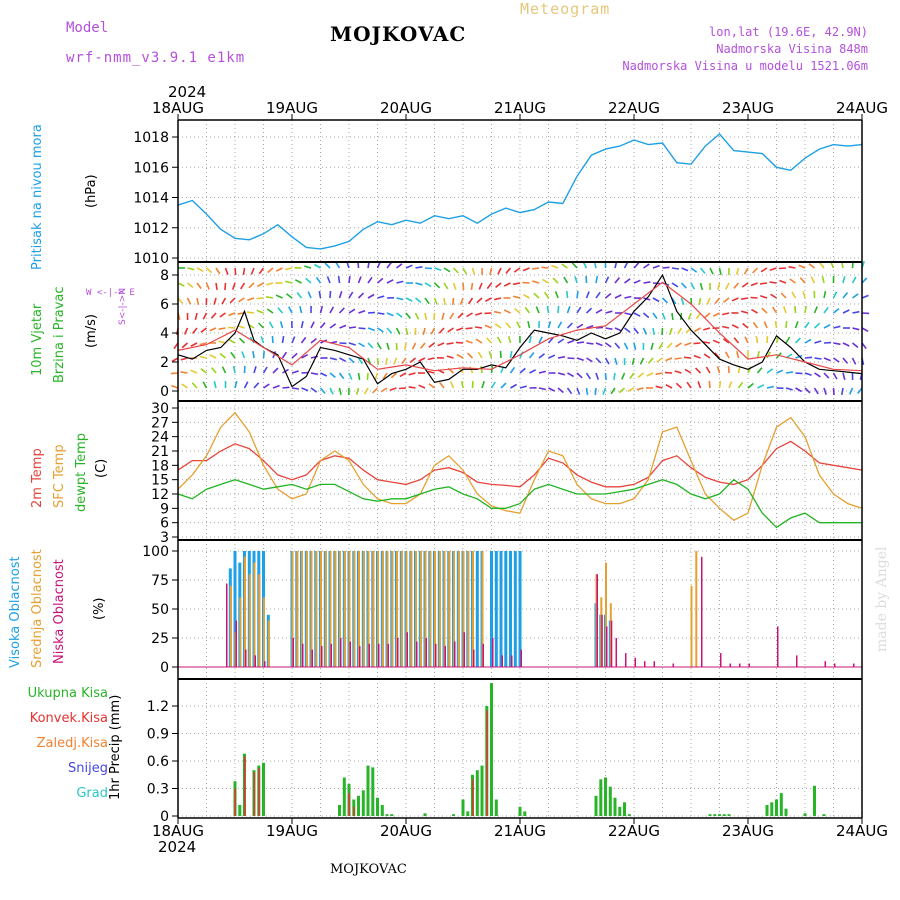  What do you see at coordinates (151, 138) in the screenshot?
I see `y-tick-label: 1018` at bounding box center [151, 138].